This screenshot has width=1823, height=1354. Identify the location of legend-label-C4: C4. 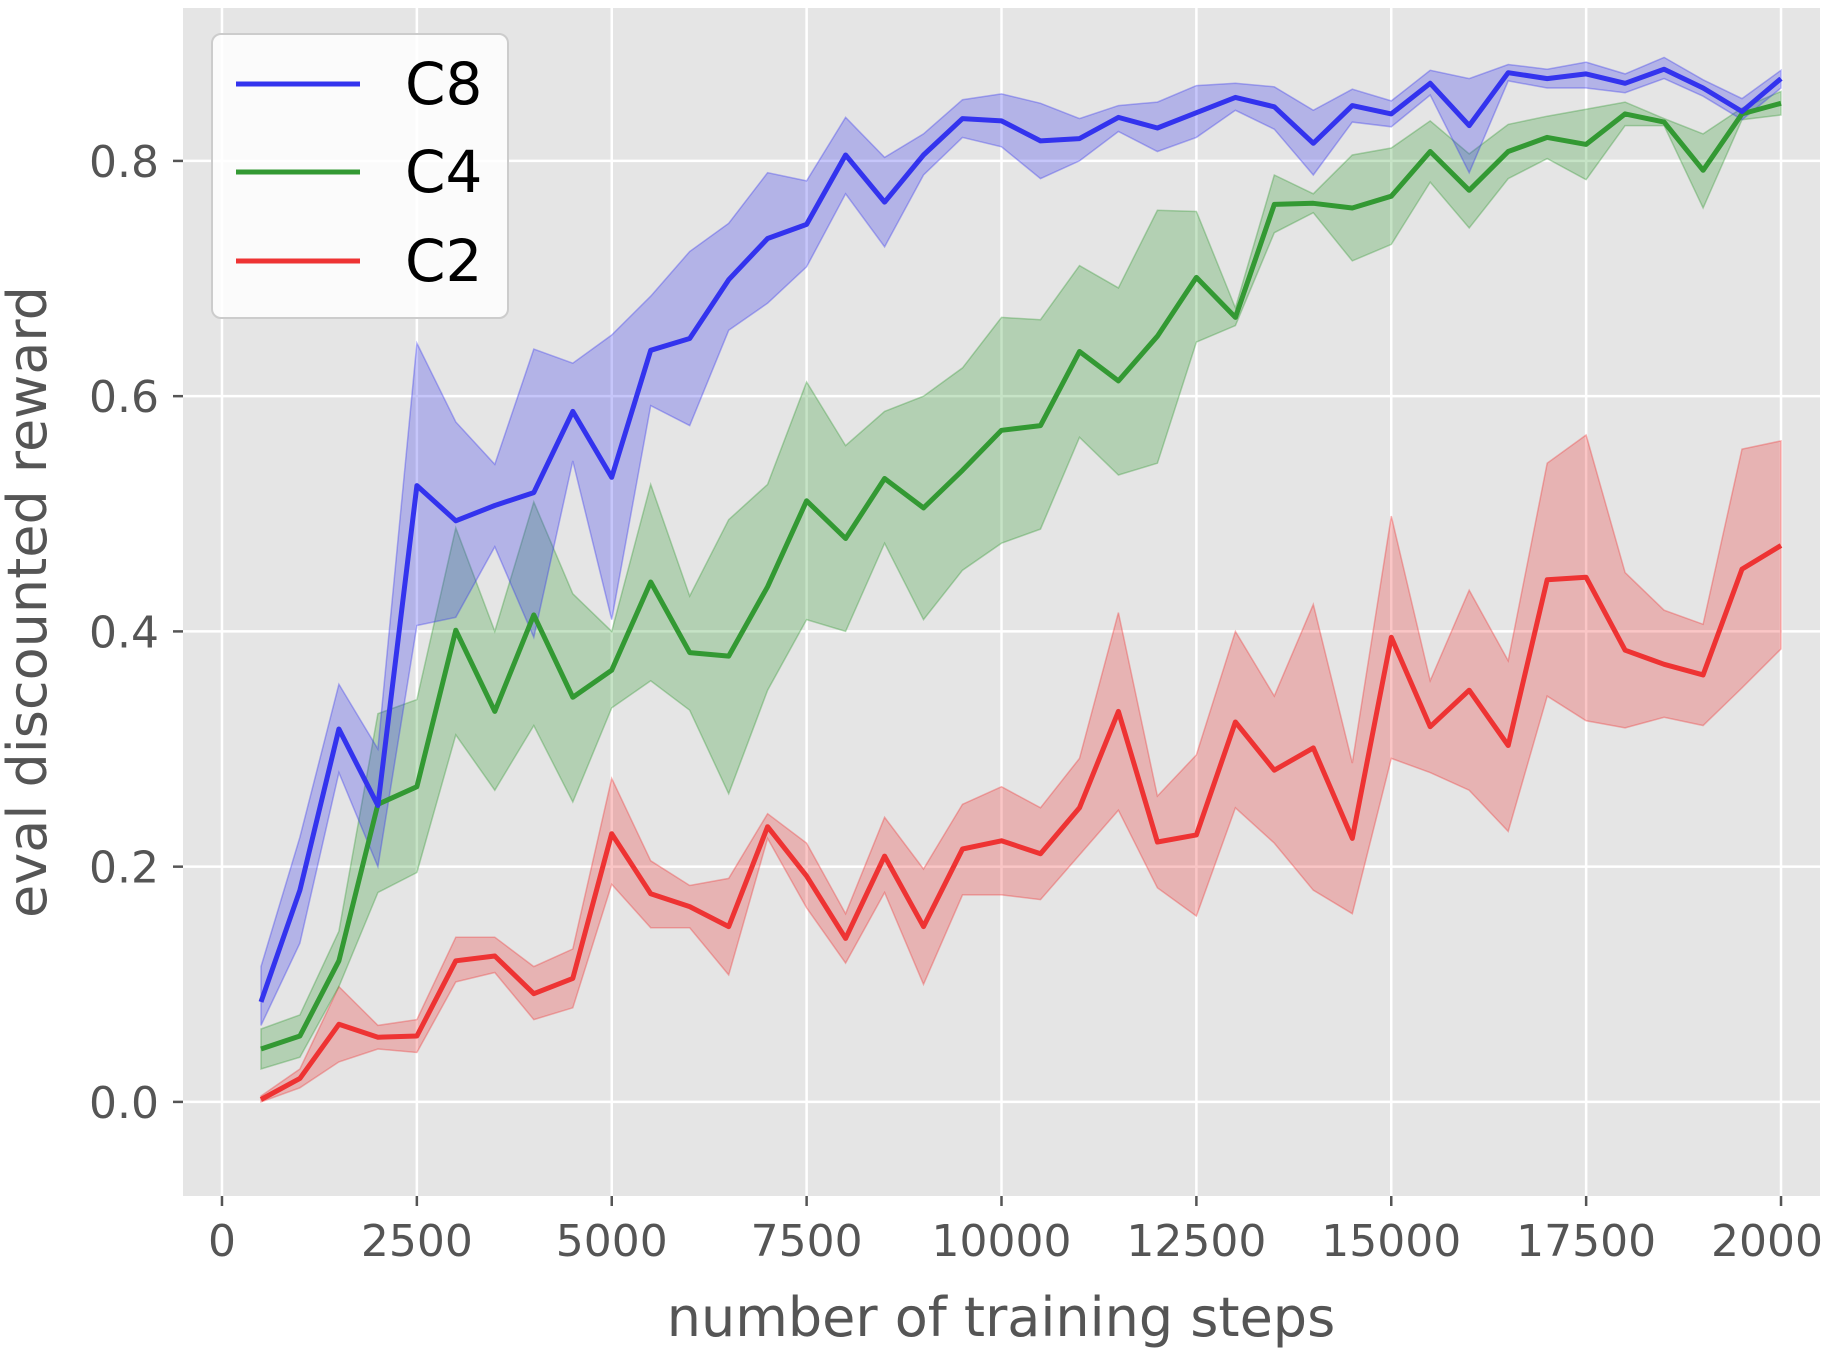
(443, 172).